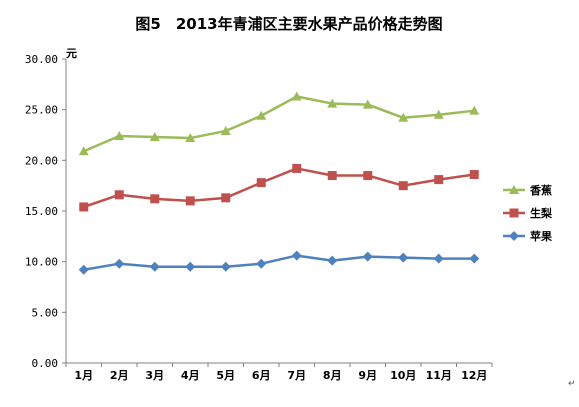 The image size is (579, 407). I want to click on y-axis-ticks: 0.00 5.00 10.00 15.00 20.00 25.00 30.00, so click(45, 211).